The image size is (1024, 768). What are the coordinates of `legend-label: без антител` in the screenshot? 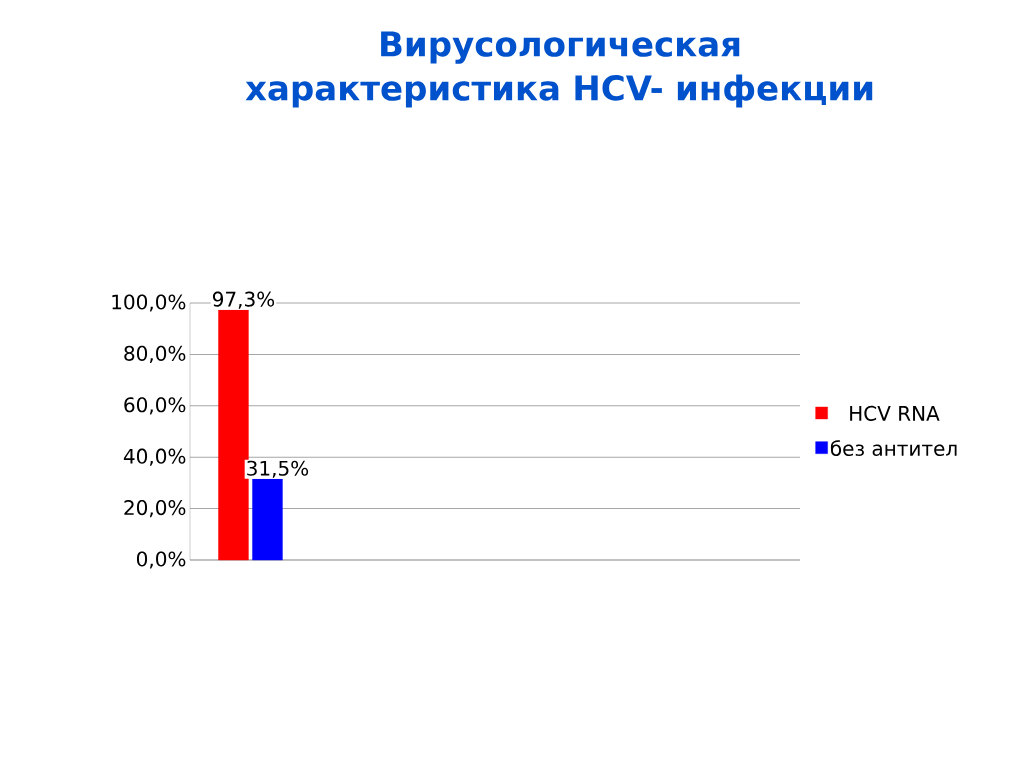 It's located at (893, 448).